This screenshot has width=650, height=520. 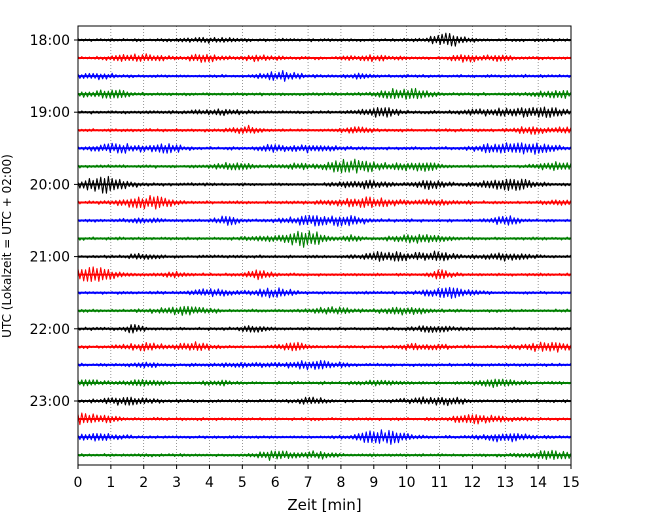 What do you see at coordinates (176, 483) in the screenshot?
I see `x-tick-label-3: 3` at bounding box center [176, 483].